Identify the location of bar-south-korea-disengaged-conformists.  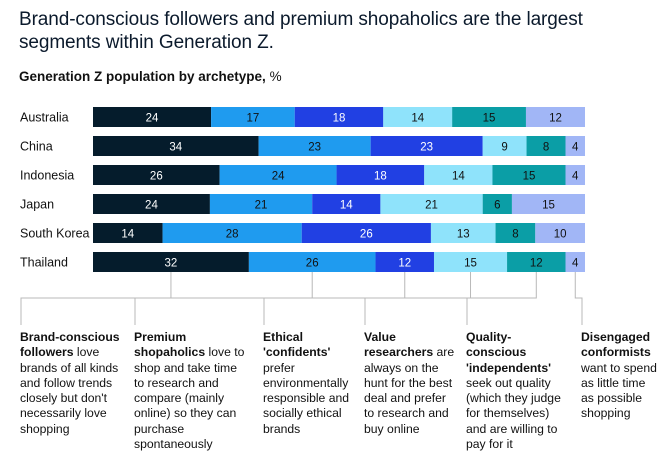
(560, 233).